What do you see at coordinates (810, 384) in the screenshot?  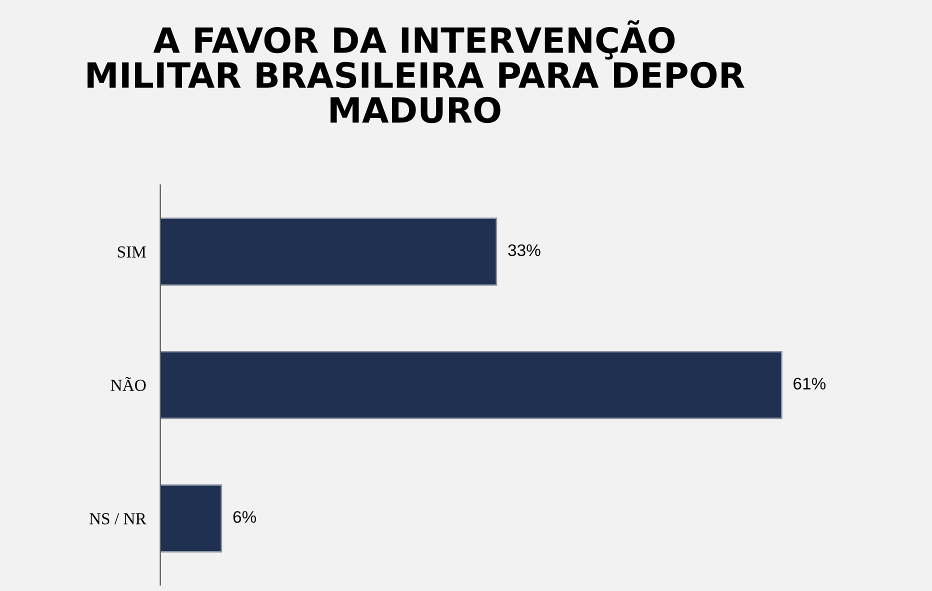 I see `data-label: 61%` at bounding box center [810, 384].